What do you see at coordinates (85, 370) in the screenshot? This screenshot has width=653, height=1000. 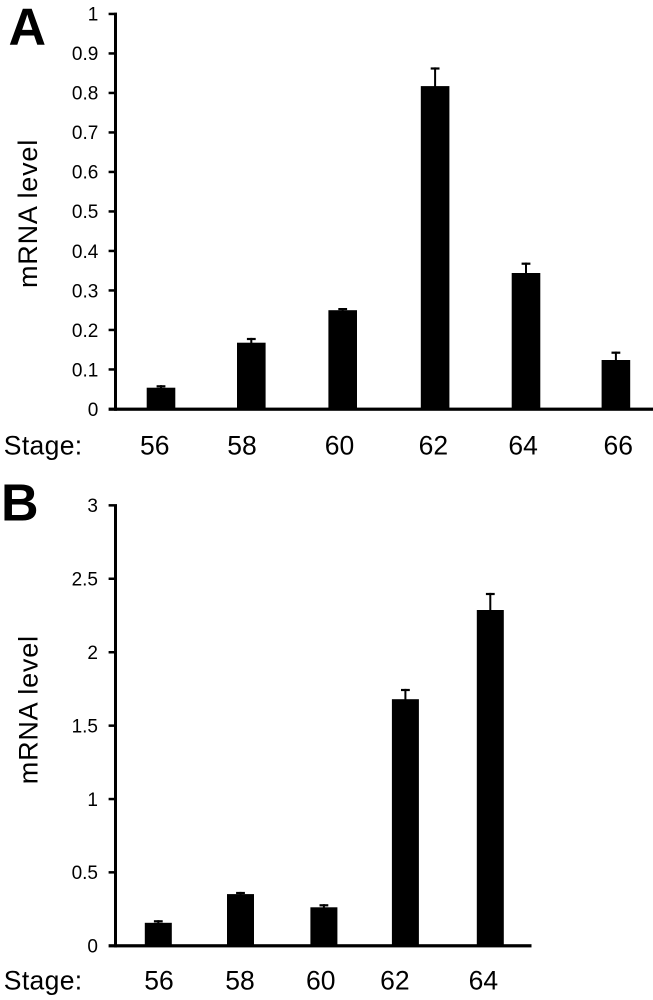 I see `svg-text: 0.1` at bounding box center [85, 370].